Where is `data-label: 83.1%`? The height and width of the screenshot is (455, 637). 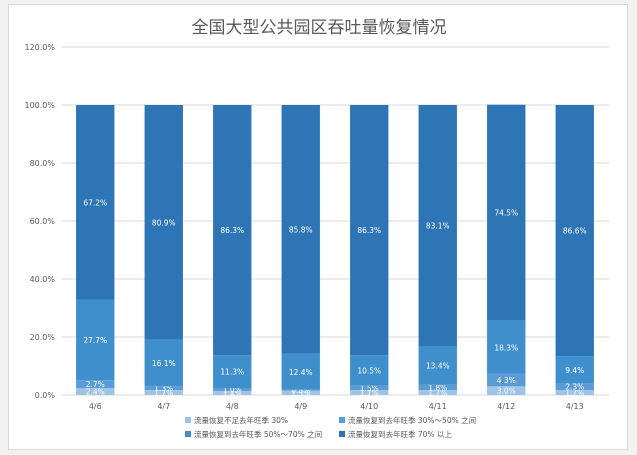
data-label: 83.1% is located at coordinates (438, 225).